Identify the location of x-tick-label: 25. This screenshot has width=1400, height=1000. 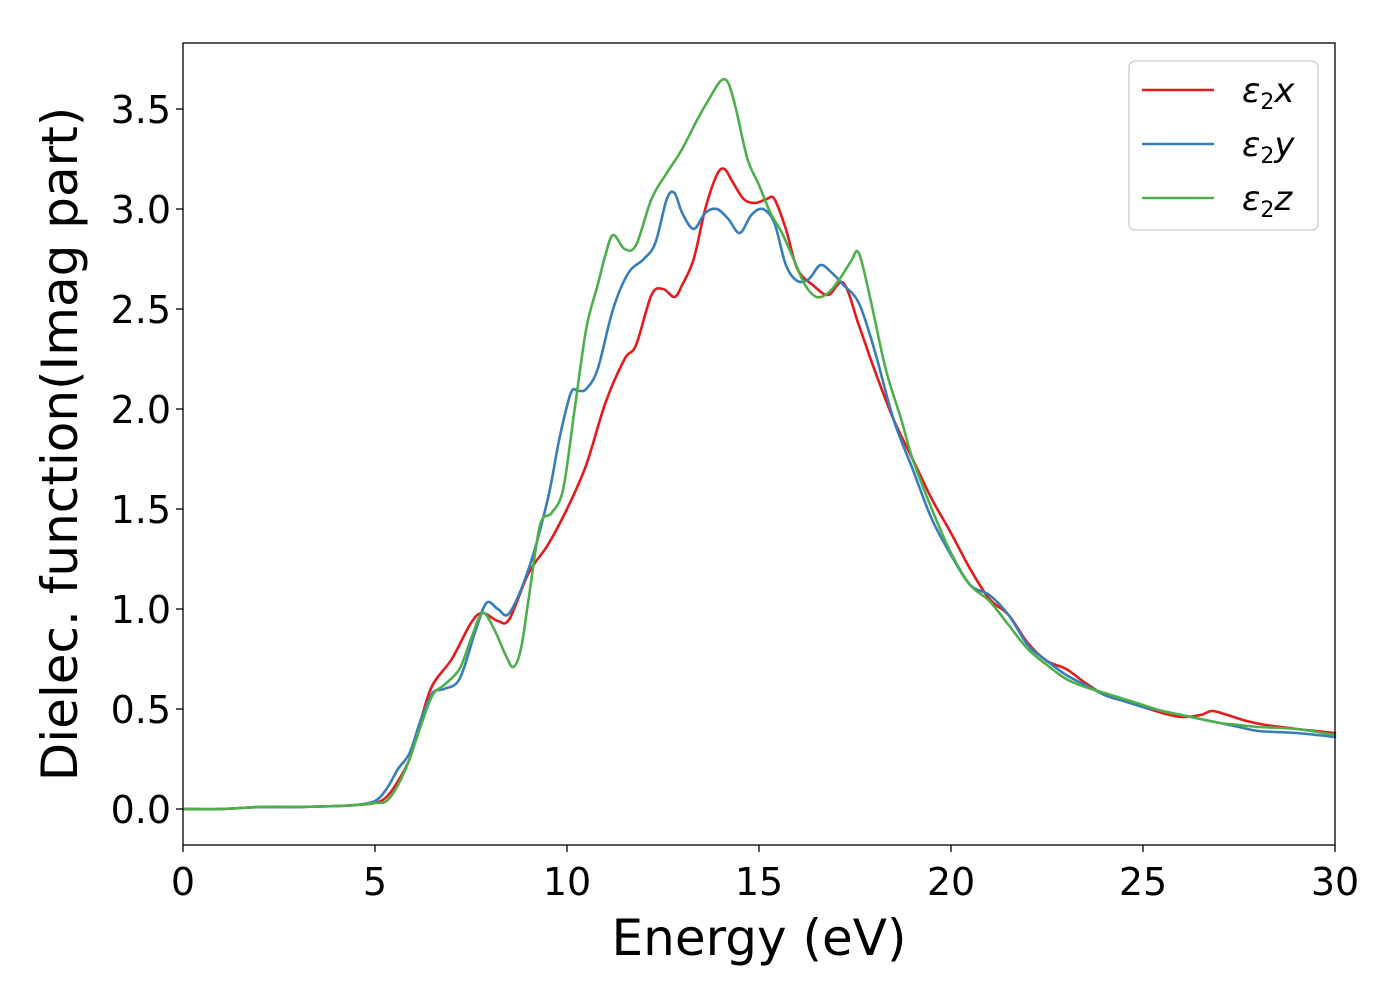
(1143, 882).